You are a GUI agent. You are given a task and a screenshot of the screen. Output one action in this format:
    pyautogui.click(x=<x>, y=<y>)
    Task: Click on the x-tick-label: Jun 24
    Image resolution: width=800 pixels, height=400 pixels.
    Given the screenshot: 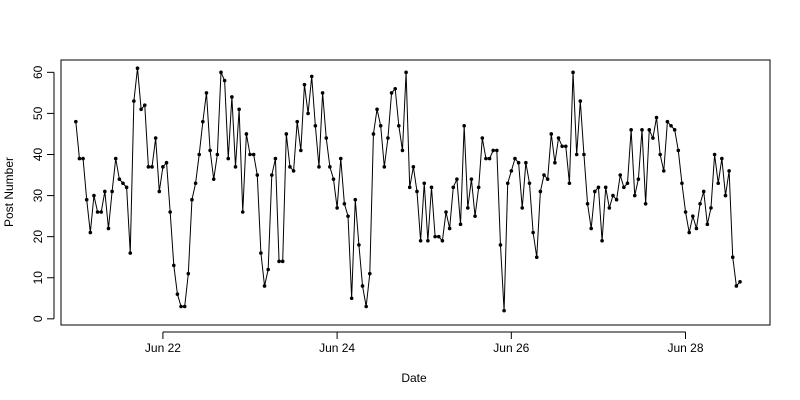 What is the action you would take?
    pyautogui.click(x=337, y=348)
    